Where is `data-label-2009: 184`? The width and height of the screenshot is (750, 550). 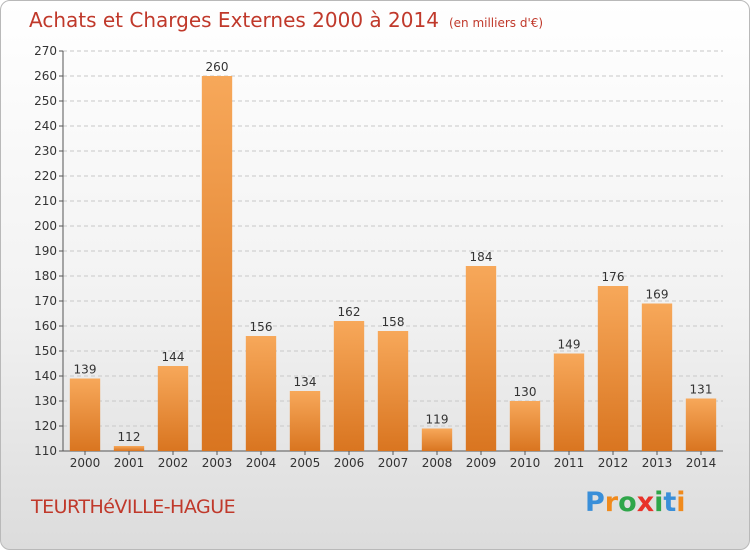
data-label-2009: 184 is located at coordinates (481, 257).